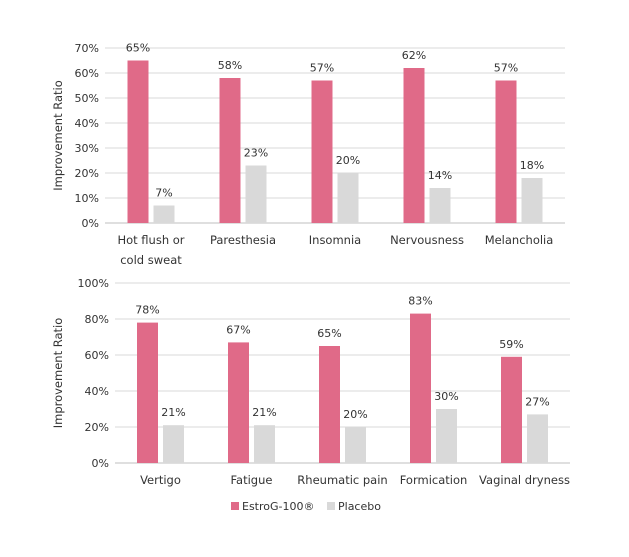  Describe the element at coordinates (420, 301) in the screenshot. I see `data-label: 83%` at that location.